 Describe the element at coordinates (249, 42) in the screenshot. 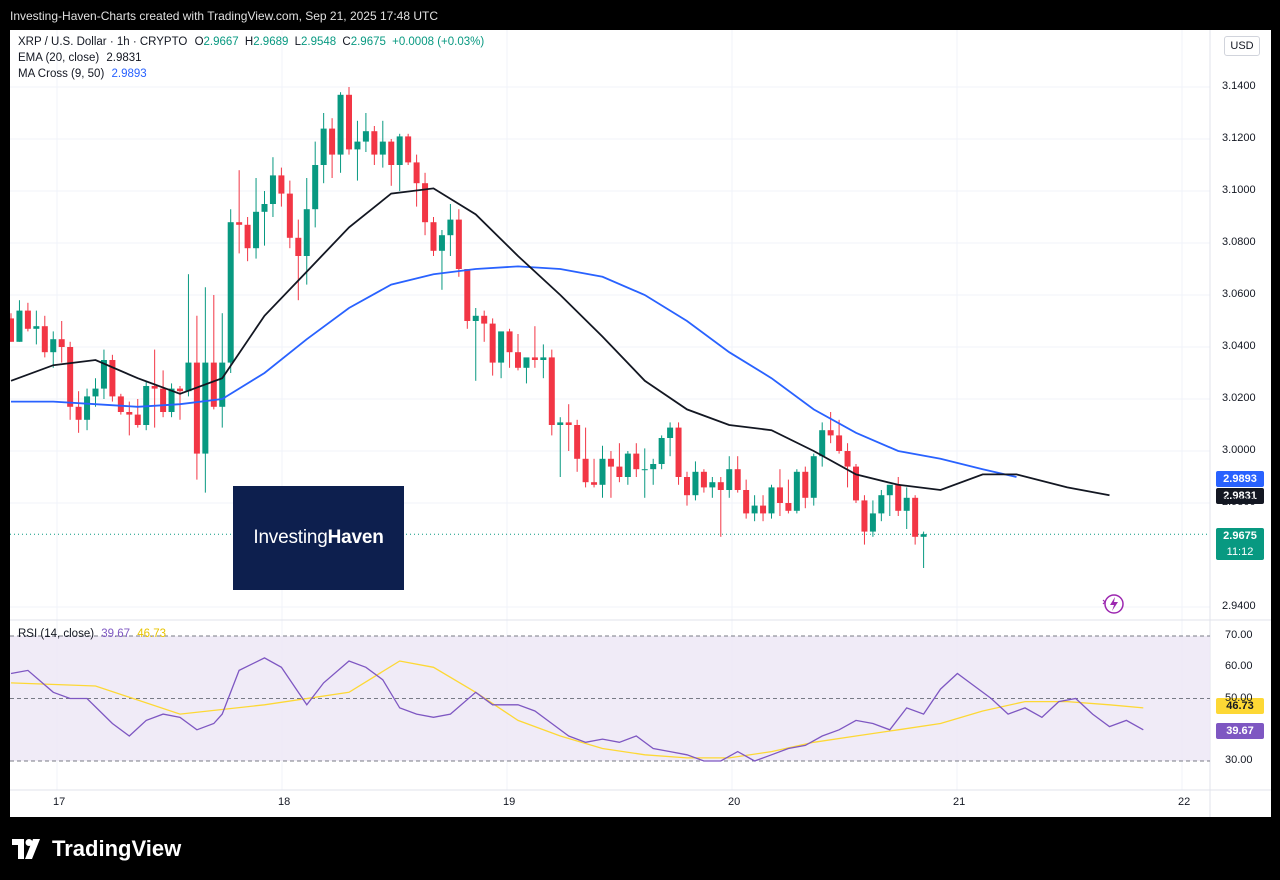

I see `legend-high-label: H` at that location.